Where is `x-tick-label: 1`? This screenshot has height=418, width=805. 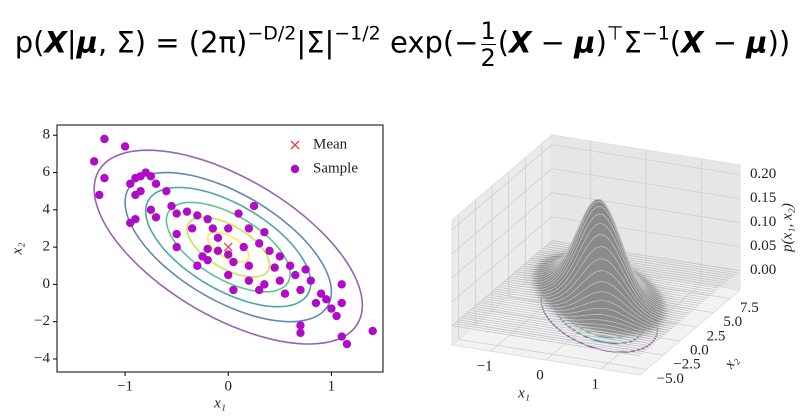 x-tick-label: 1 is located at coordinates (332, 386).